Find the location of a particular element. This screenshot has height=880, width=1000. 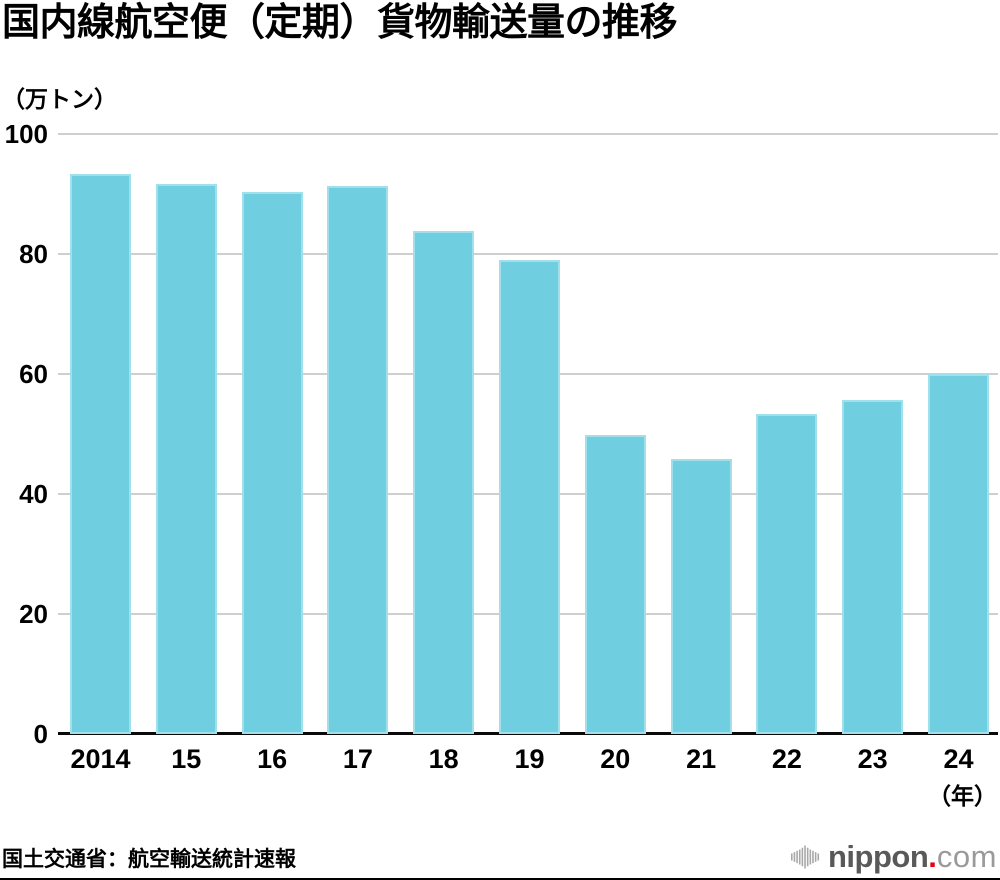

x-tick-label-21: 21 is located at coordinates (701, 759).